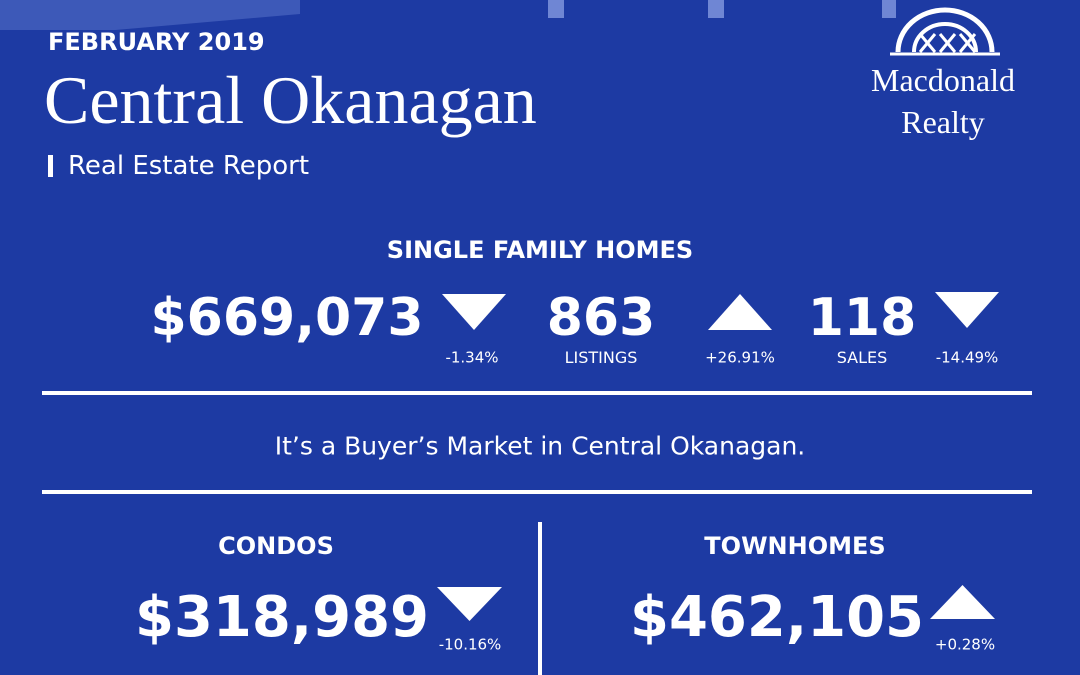 Image resolution: width=1080 pixels, height=675 pixels. What do you see at coordinates (470, 644) in the screenshot?
I see `change: -10.16%` at bounding box center [470, 644].